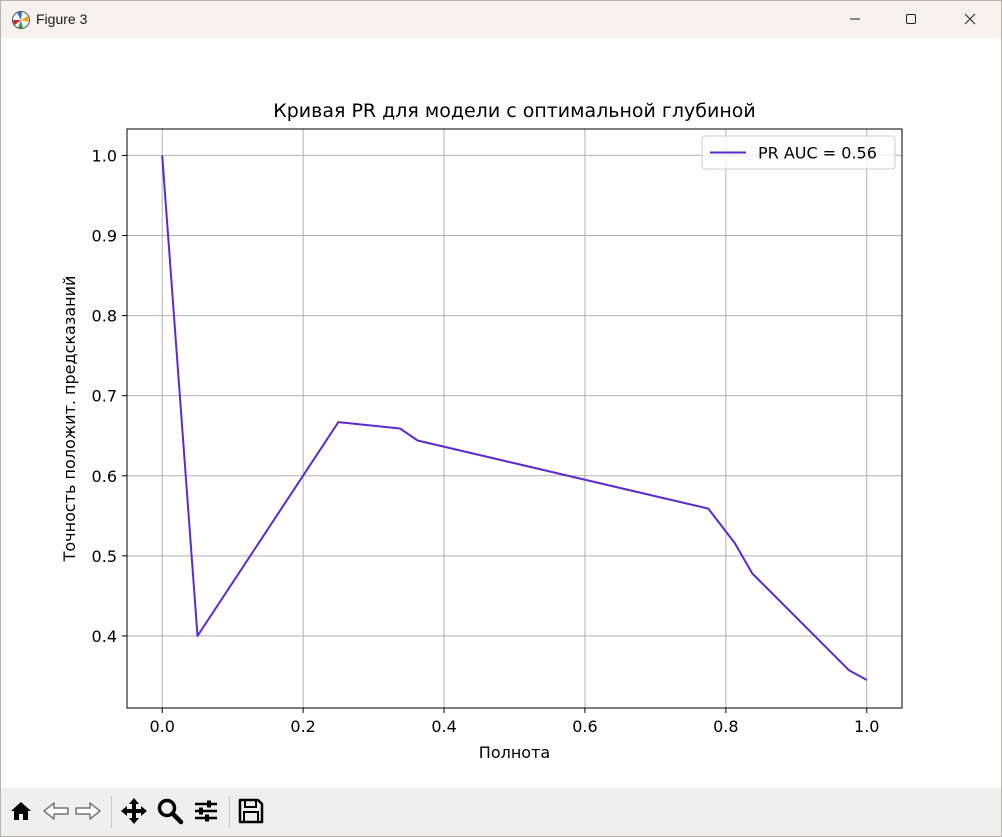 Image resolution: width=1002 pixels, height=837 pixels. I want to click on maximize-icon, so click(911, 19).